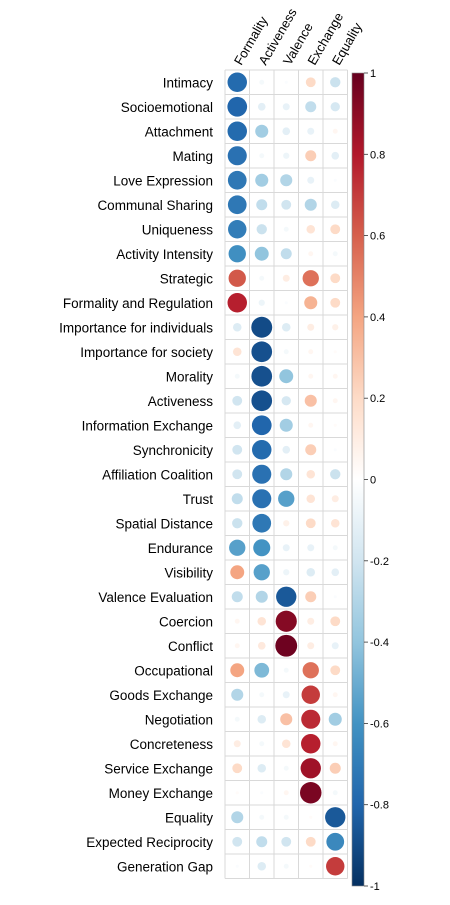 The image size is (450, 905). Describe the element at coordinates (262, 548) in the screenshot. I see `corr-circle-endurance-activeness` at that location.